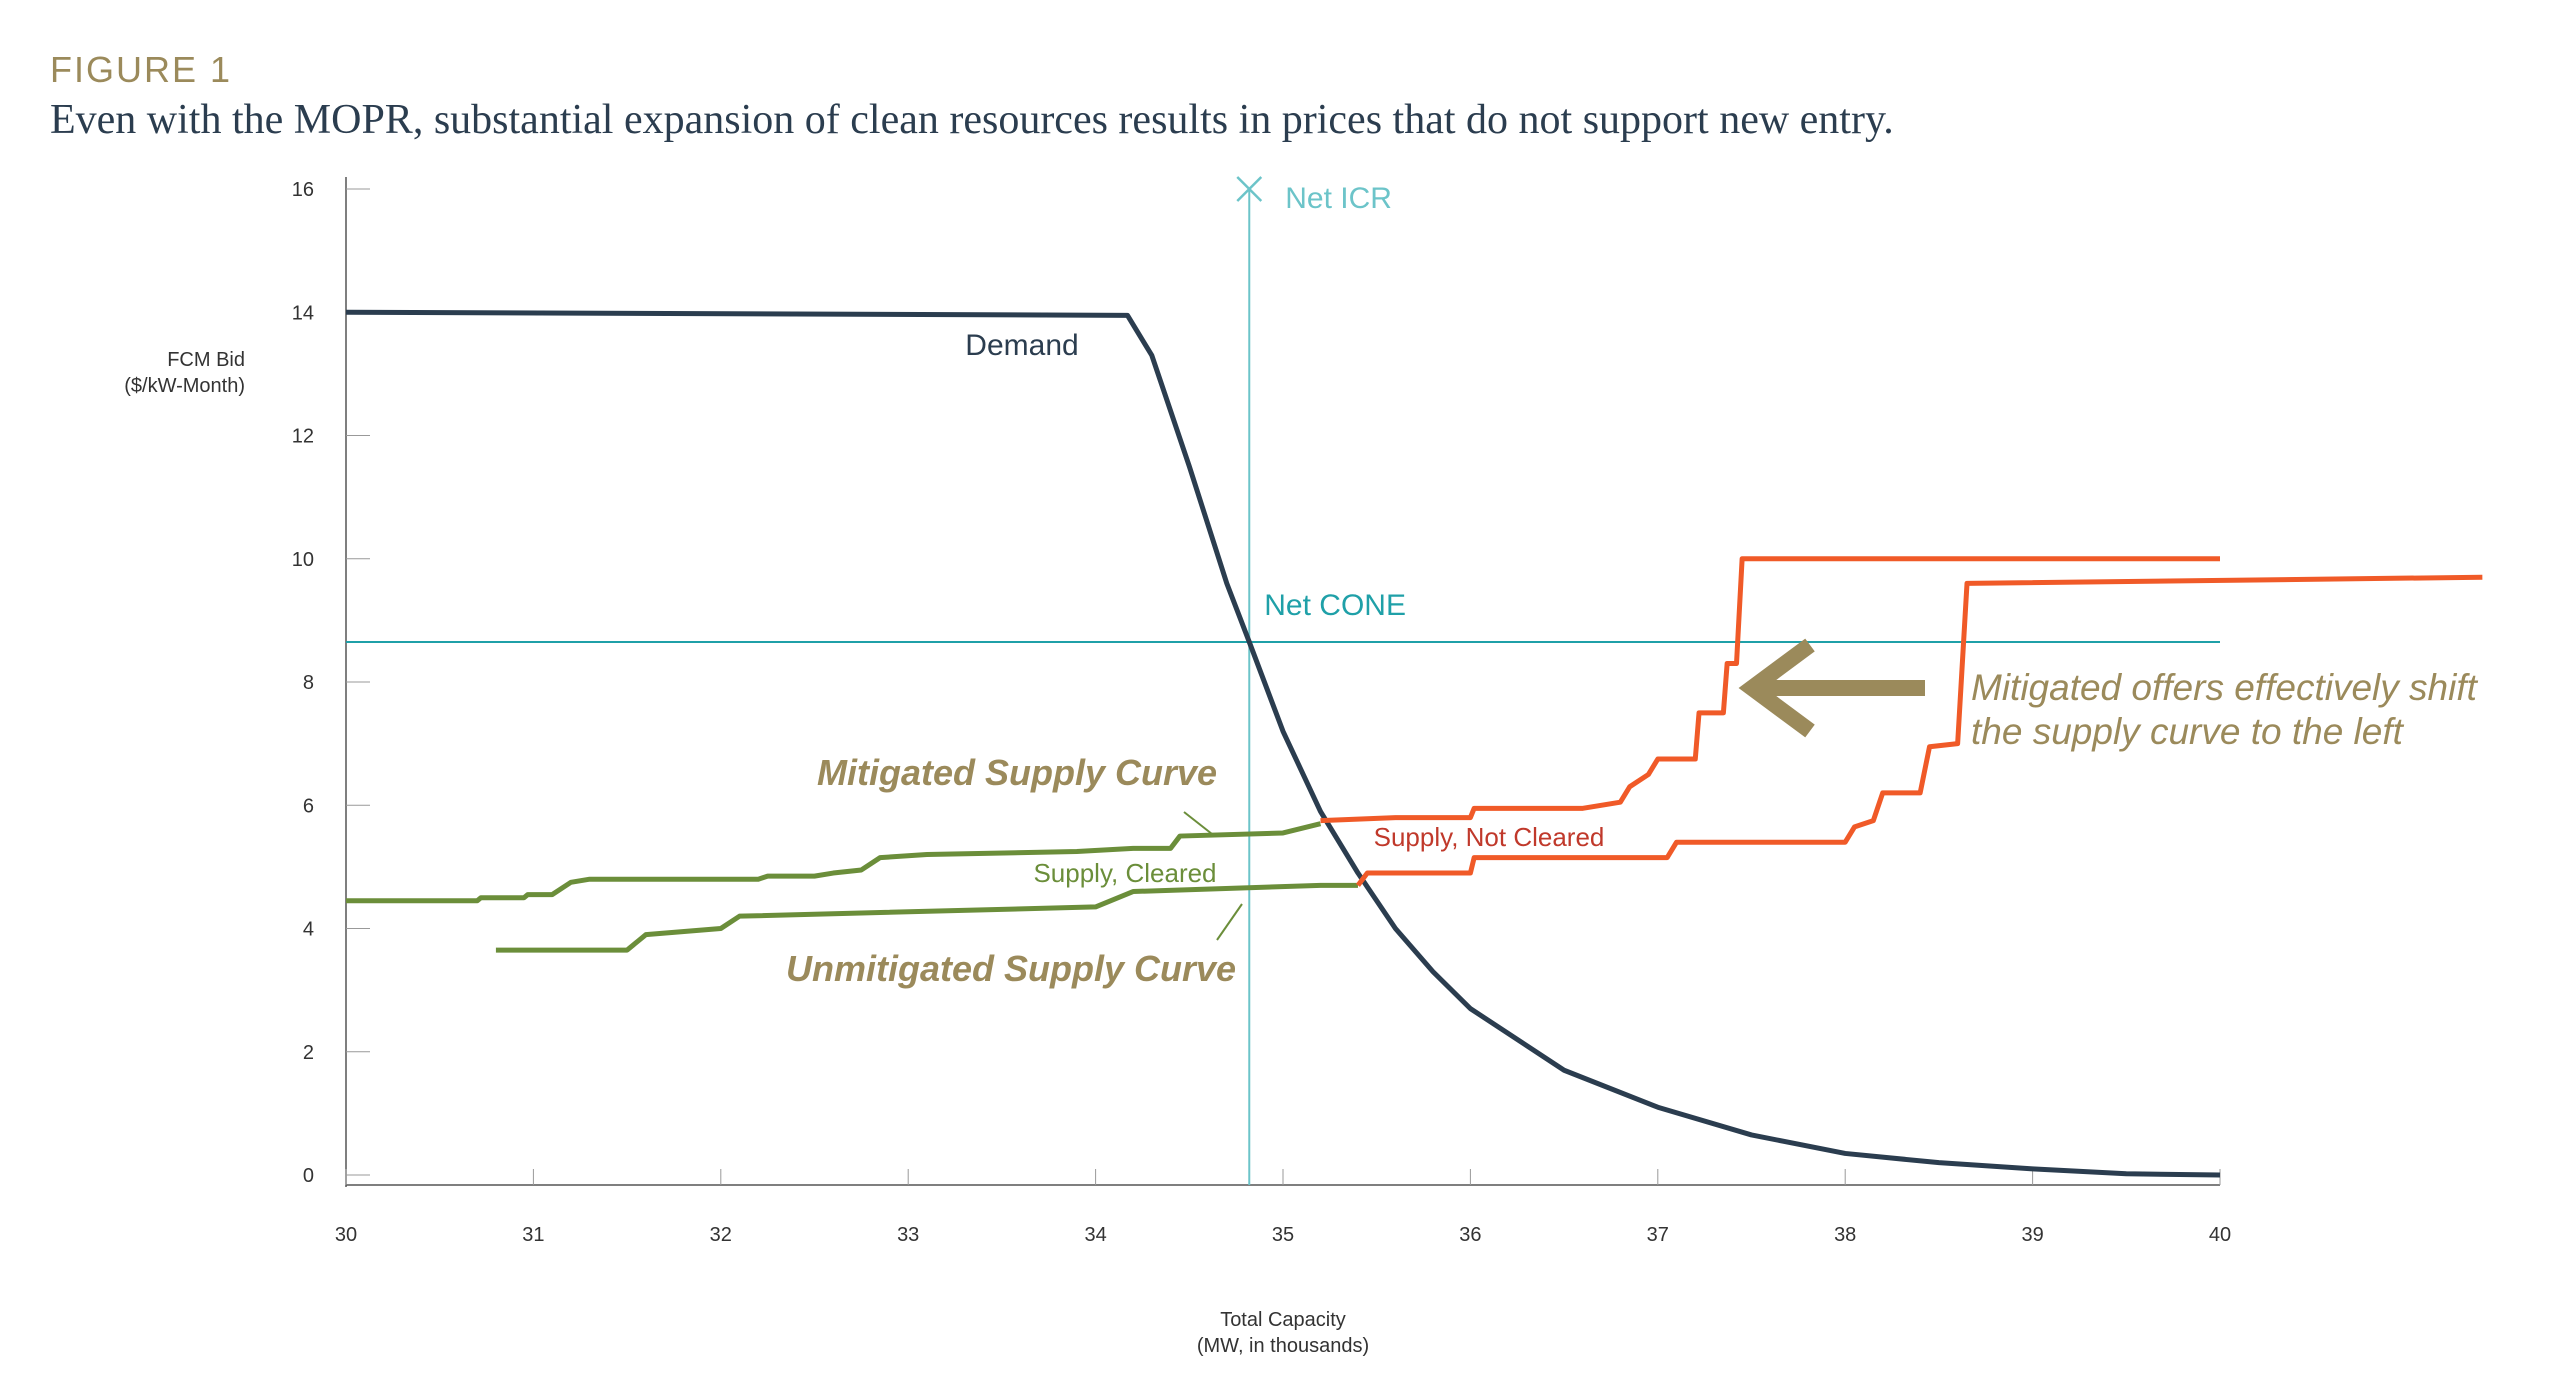 The image size is (2560, 1380). Describe the element at coordinates (308, 683) in the screenshot. I see `y-tick-label: 8` at that location.